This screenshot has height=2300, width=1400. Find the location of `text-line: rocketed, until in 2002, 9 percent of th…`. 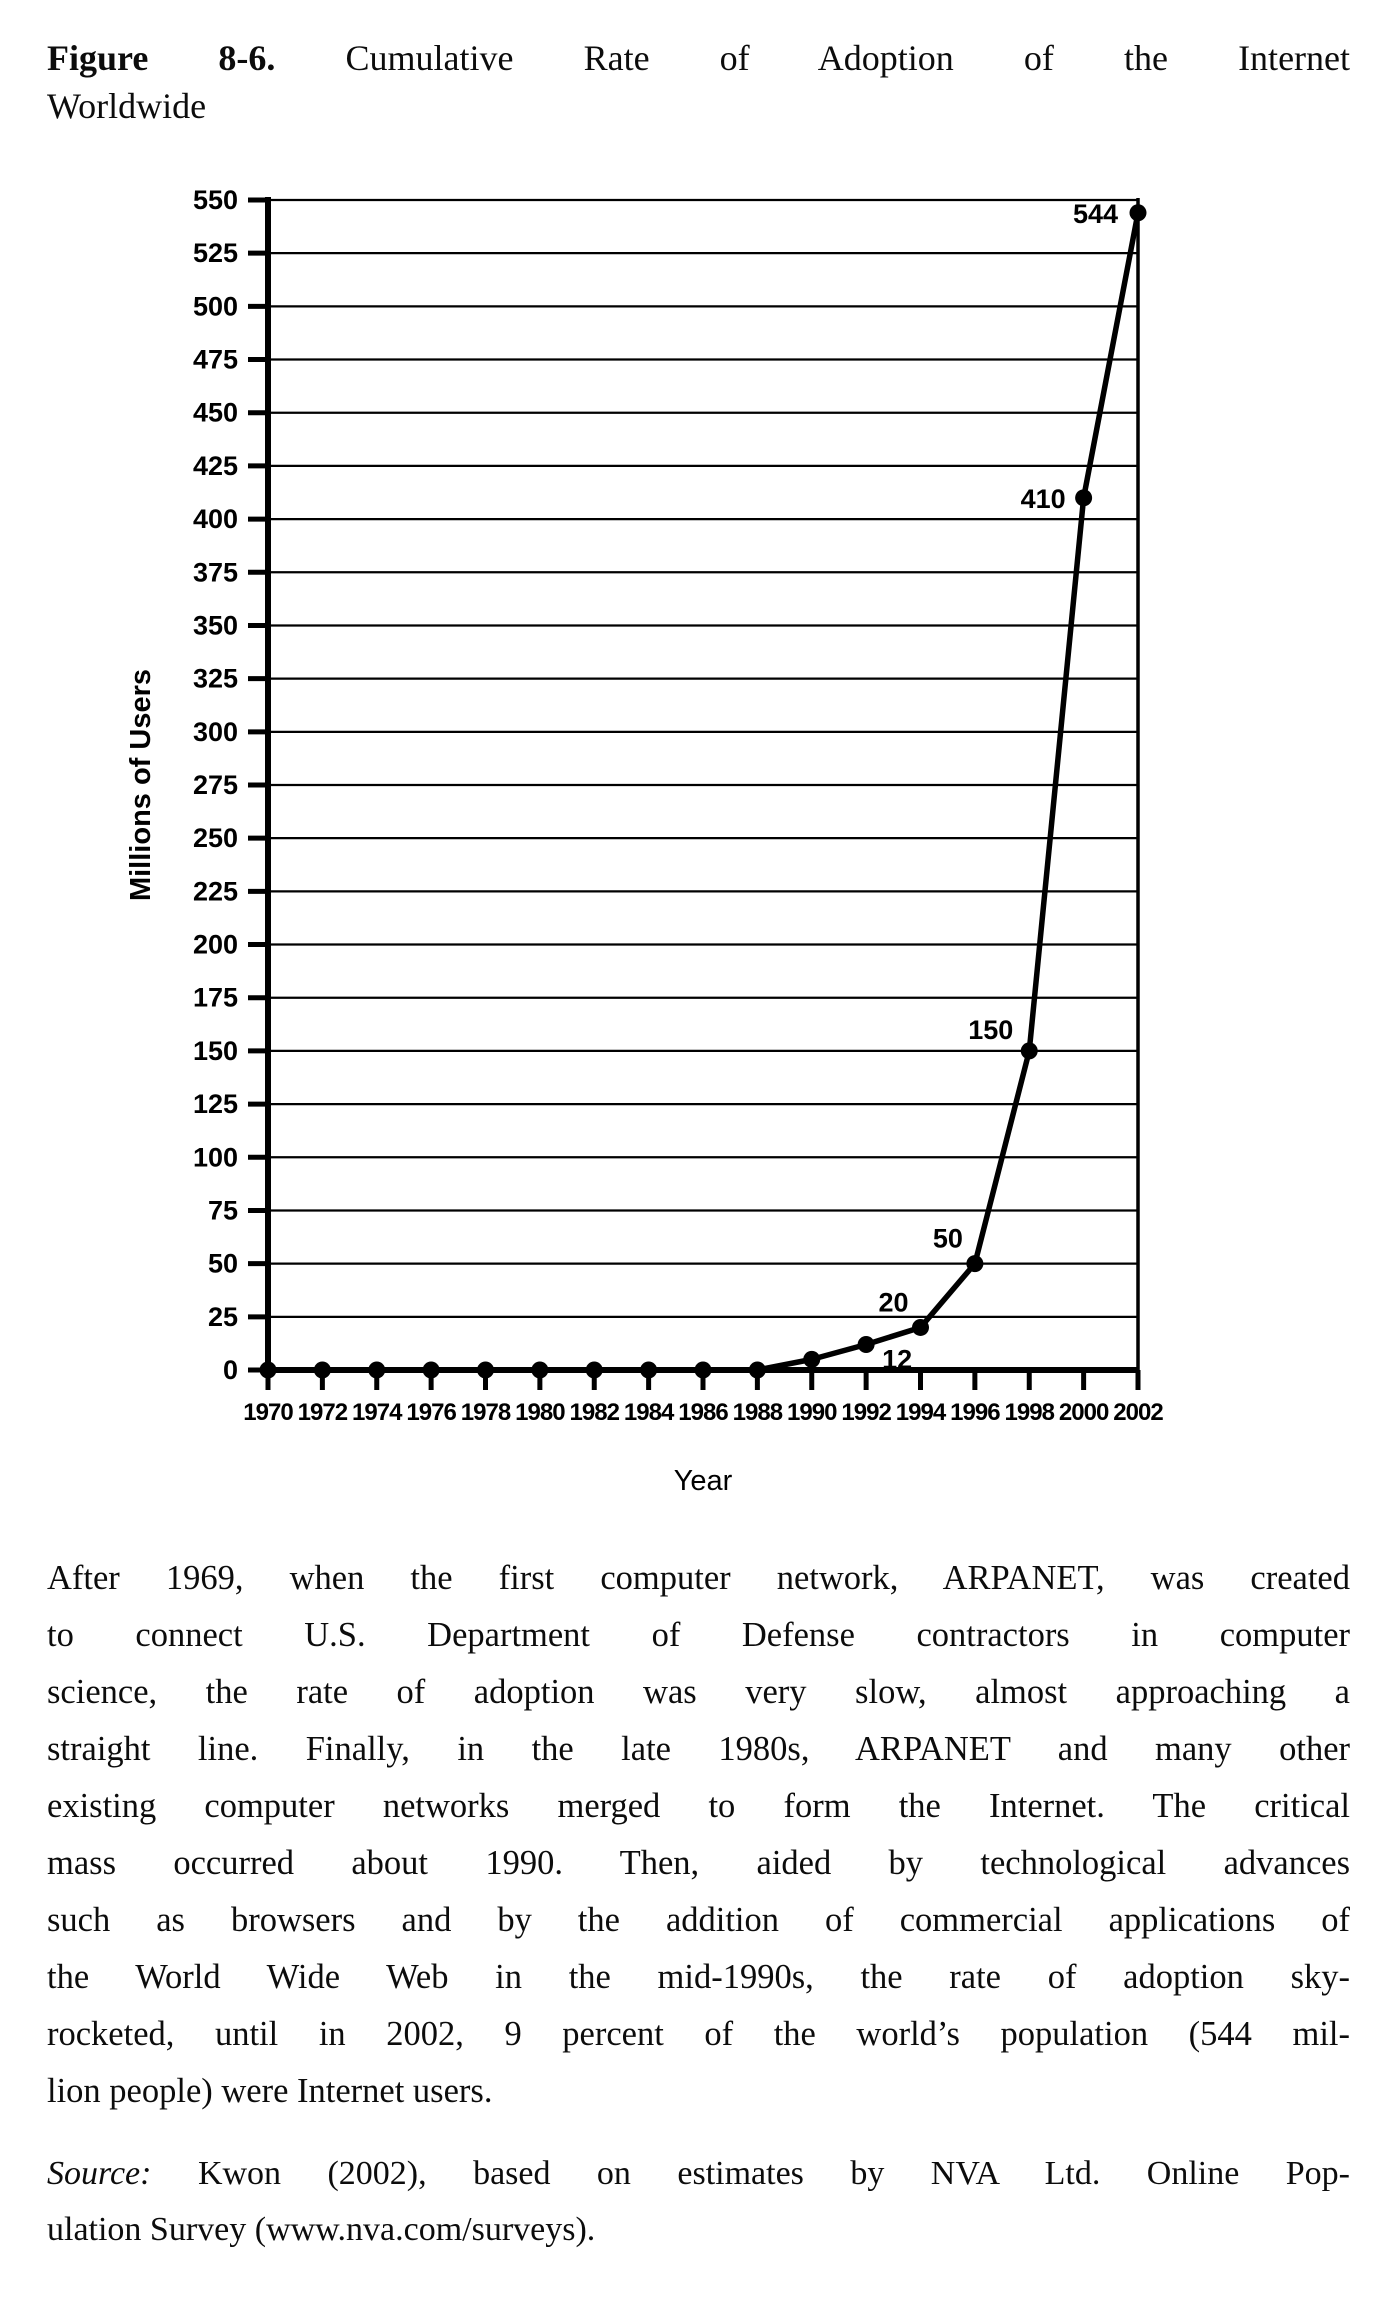

text-line: rocketed, until in 2002, 9 percent of th… is located at coordinates (698, 2034).